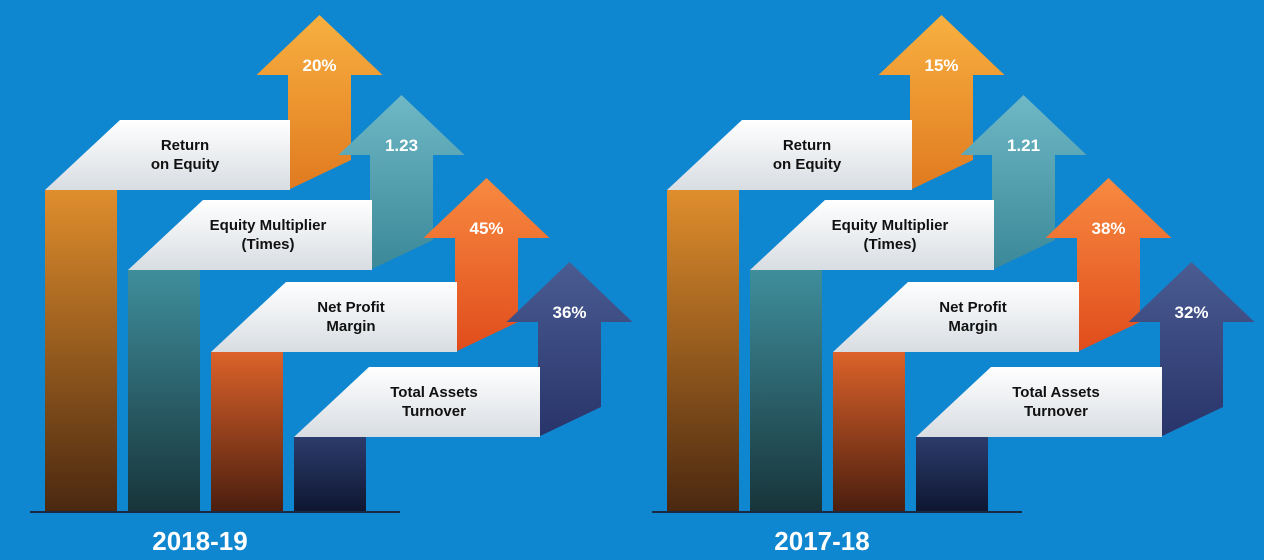  What do you see at coordinates (1191, 312) in the screenshot?
I see `item-value: 32%` at bounding box center [1191, 312].